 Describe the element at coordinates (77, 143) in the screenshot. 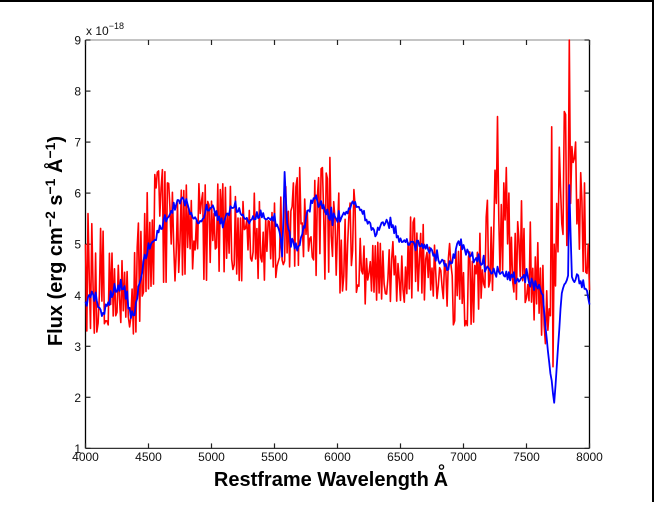

I see `svg-text: 7` at that location.